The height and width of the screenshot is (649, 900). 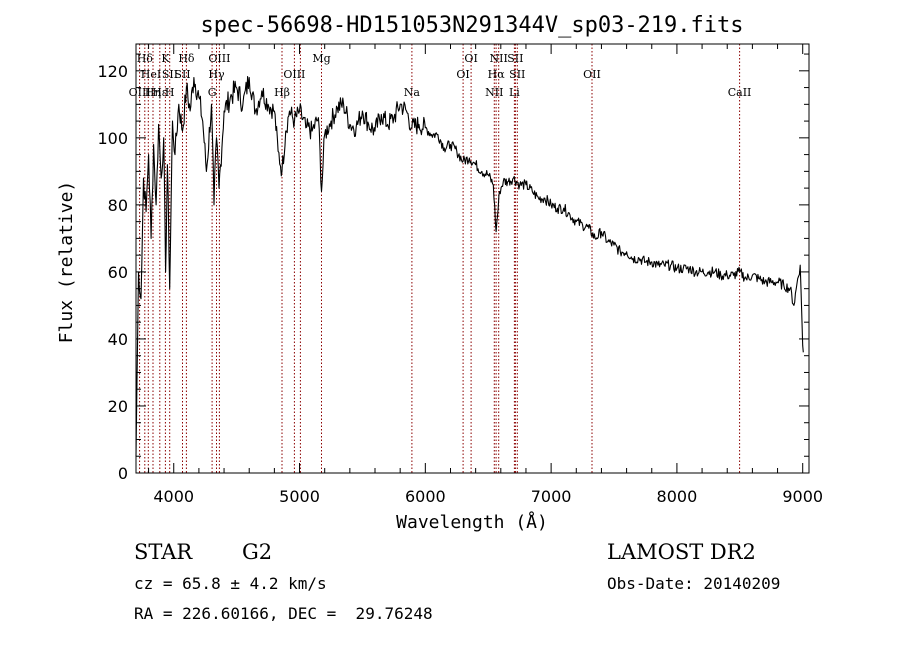 What do you see at coordinates (118, 205) in the screenshot?
I see `y-tick-label: 80` at bounding box center [118, 205].